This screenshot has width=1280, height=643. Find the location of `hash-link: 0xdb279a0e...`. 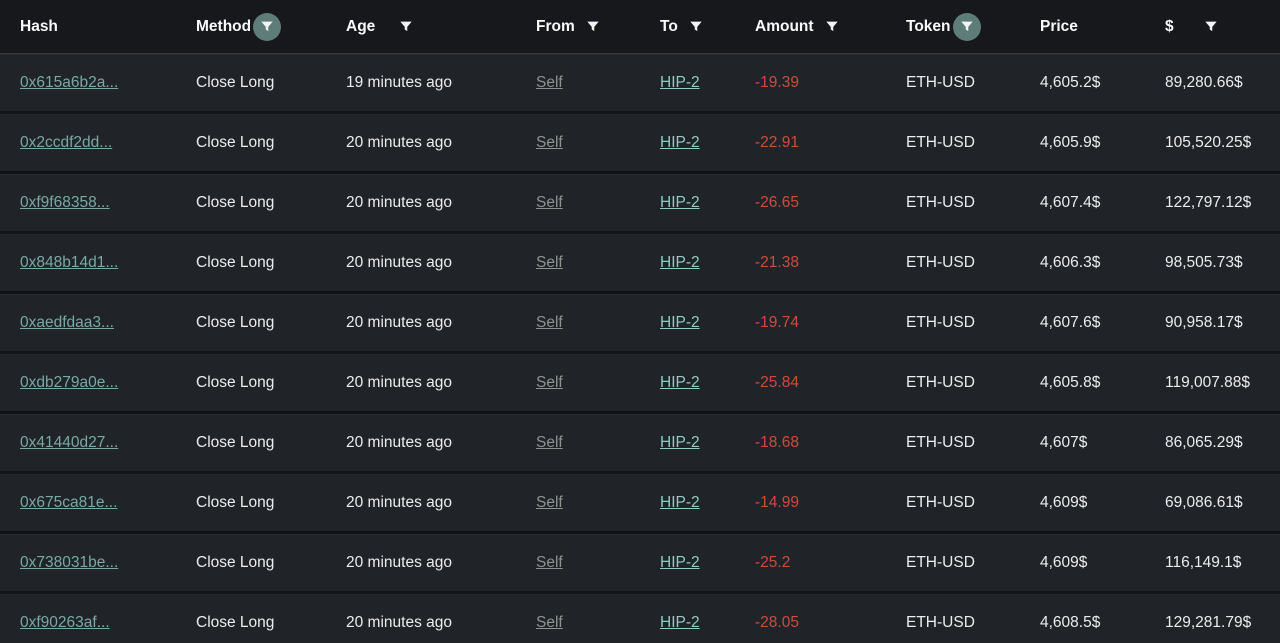

hash-link: 0xdb279a0e... is located at coordinates (69, 382).